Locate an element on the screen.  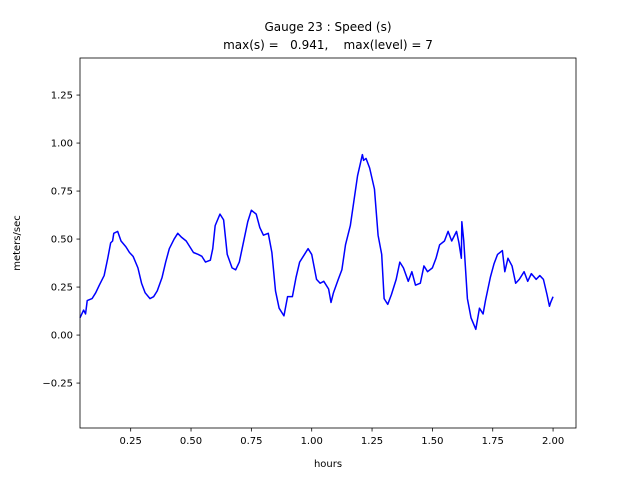
x-axis-label: hours is located at coordinates (328, 464).